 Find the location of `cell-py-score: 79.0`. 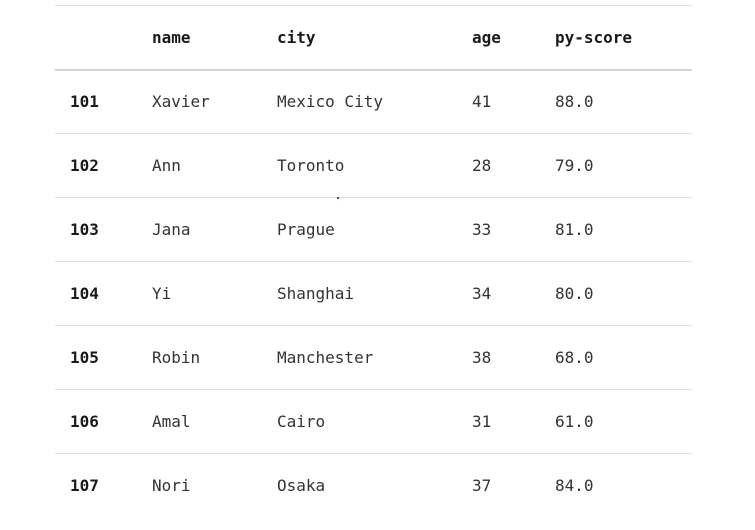

cell-py-score: 79.0 is located at coordinates (574, 165).